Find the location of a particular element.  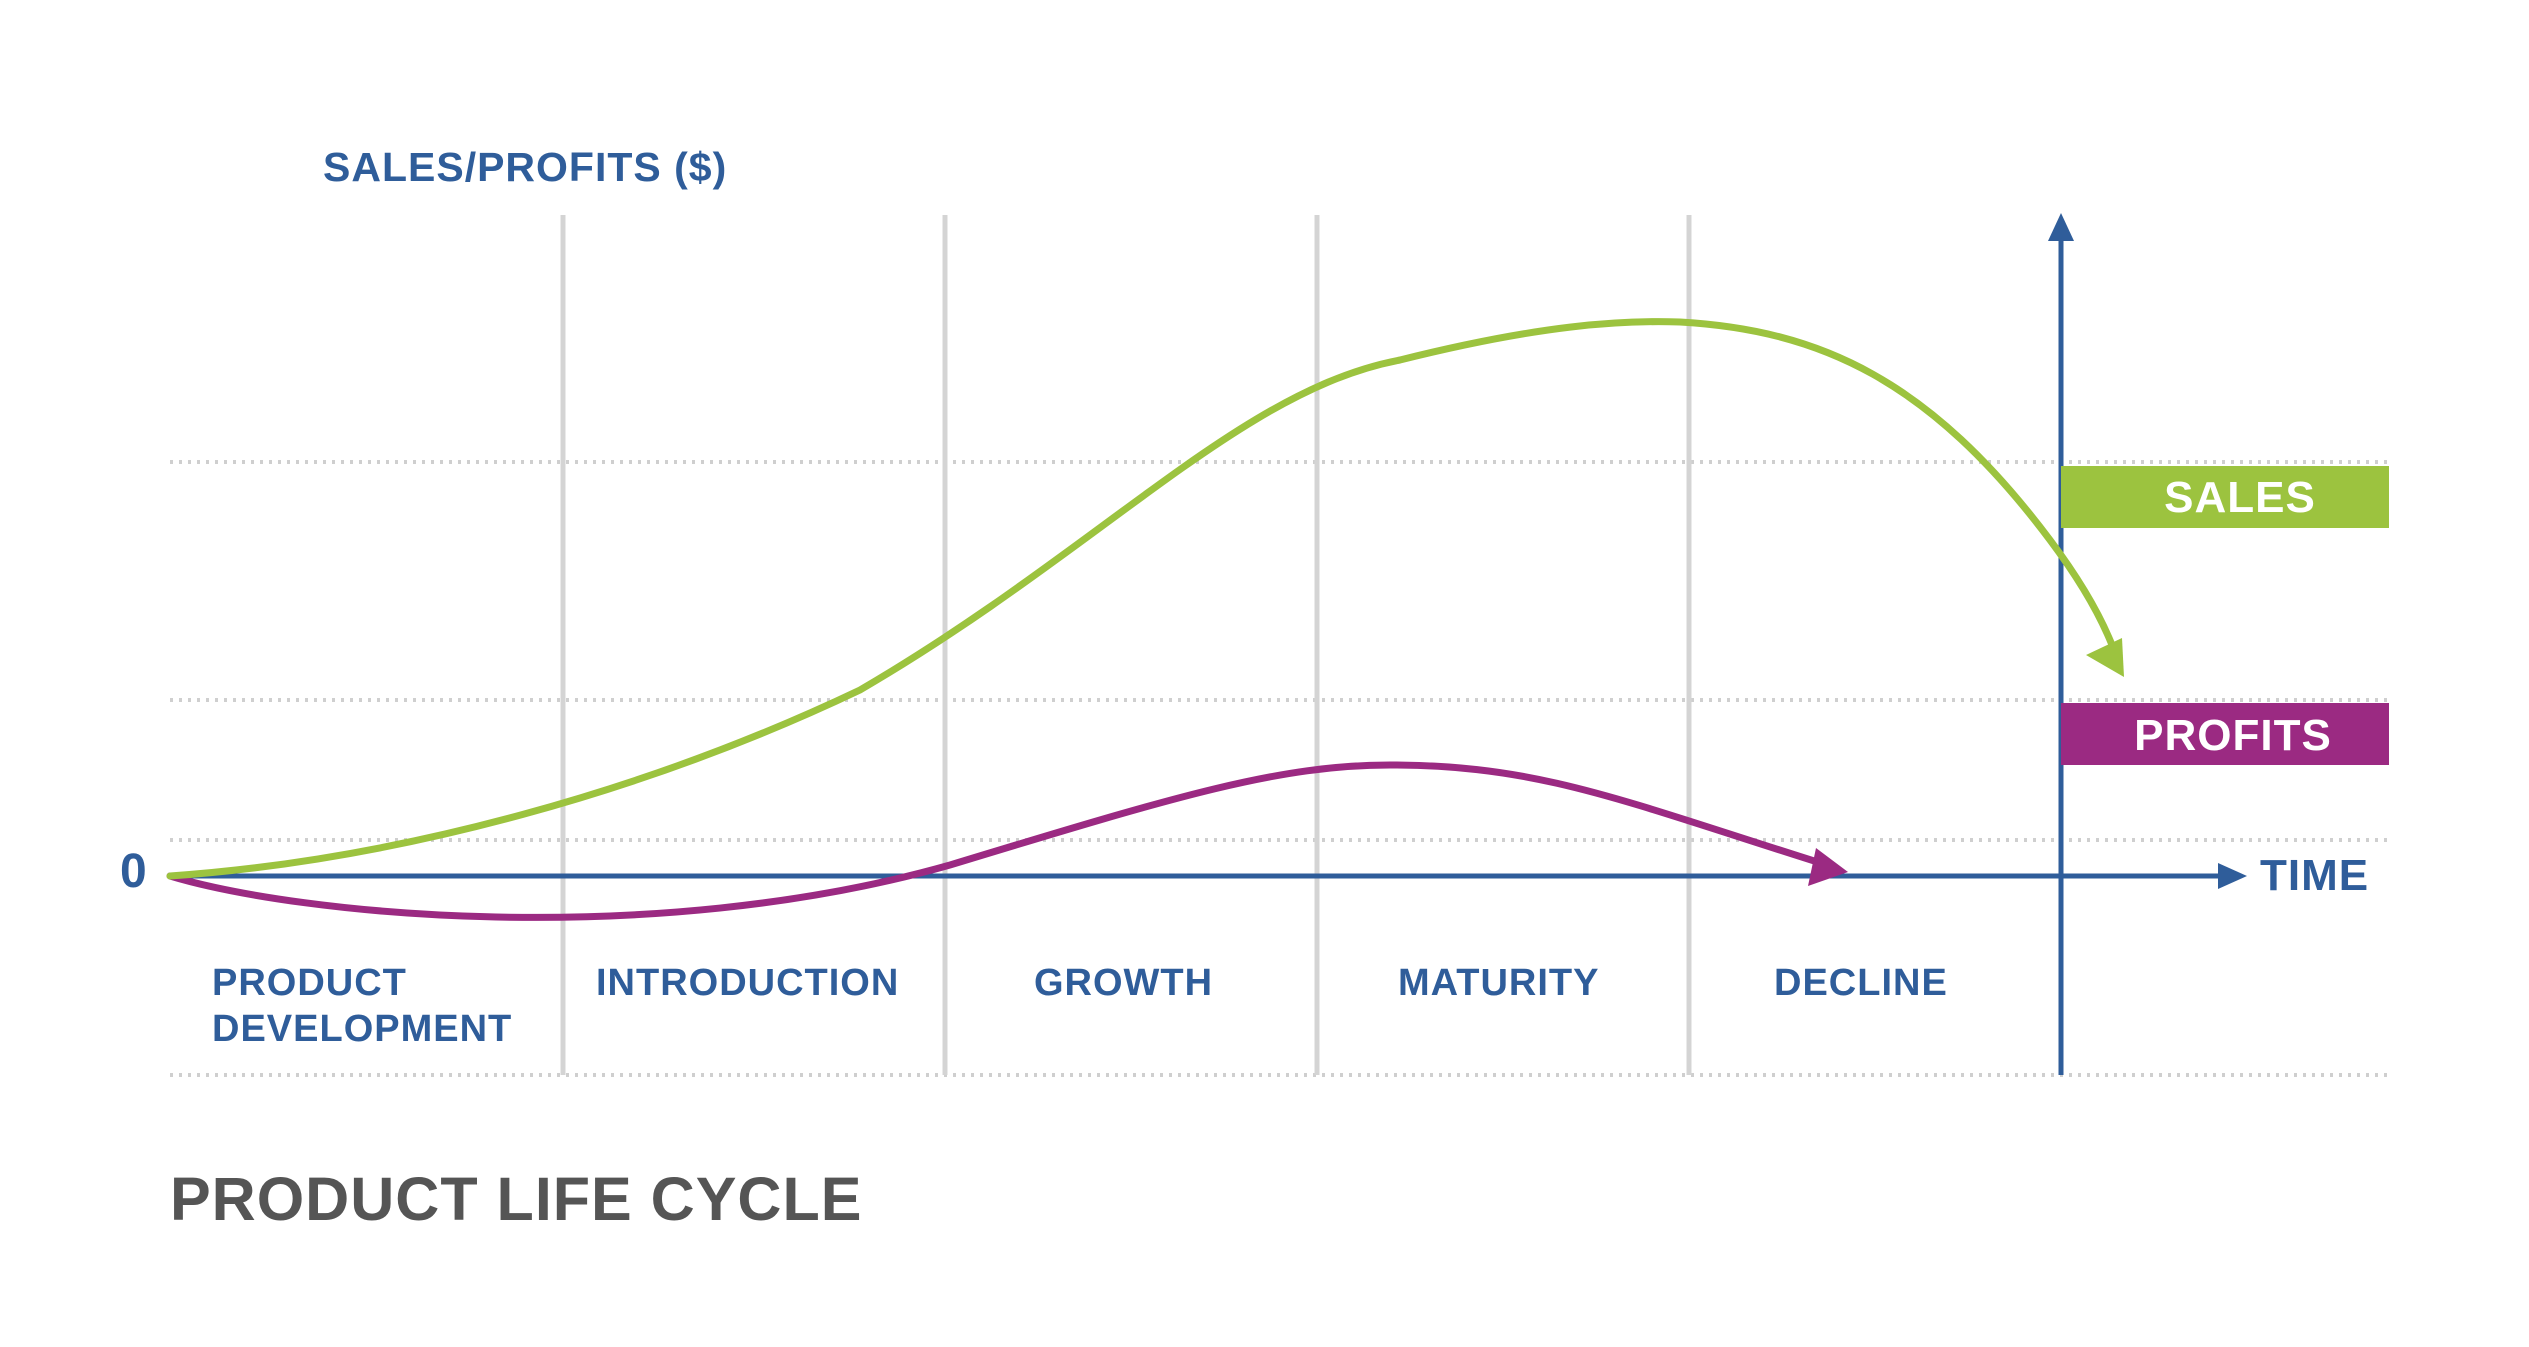

stage-label-decline: DECLINE is located at coordinates (1861, 983).